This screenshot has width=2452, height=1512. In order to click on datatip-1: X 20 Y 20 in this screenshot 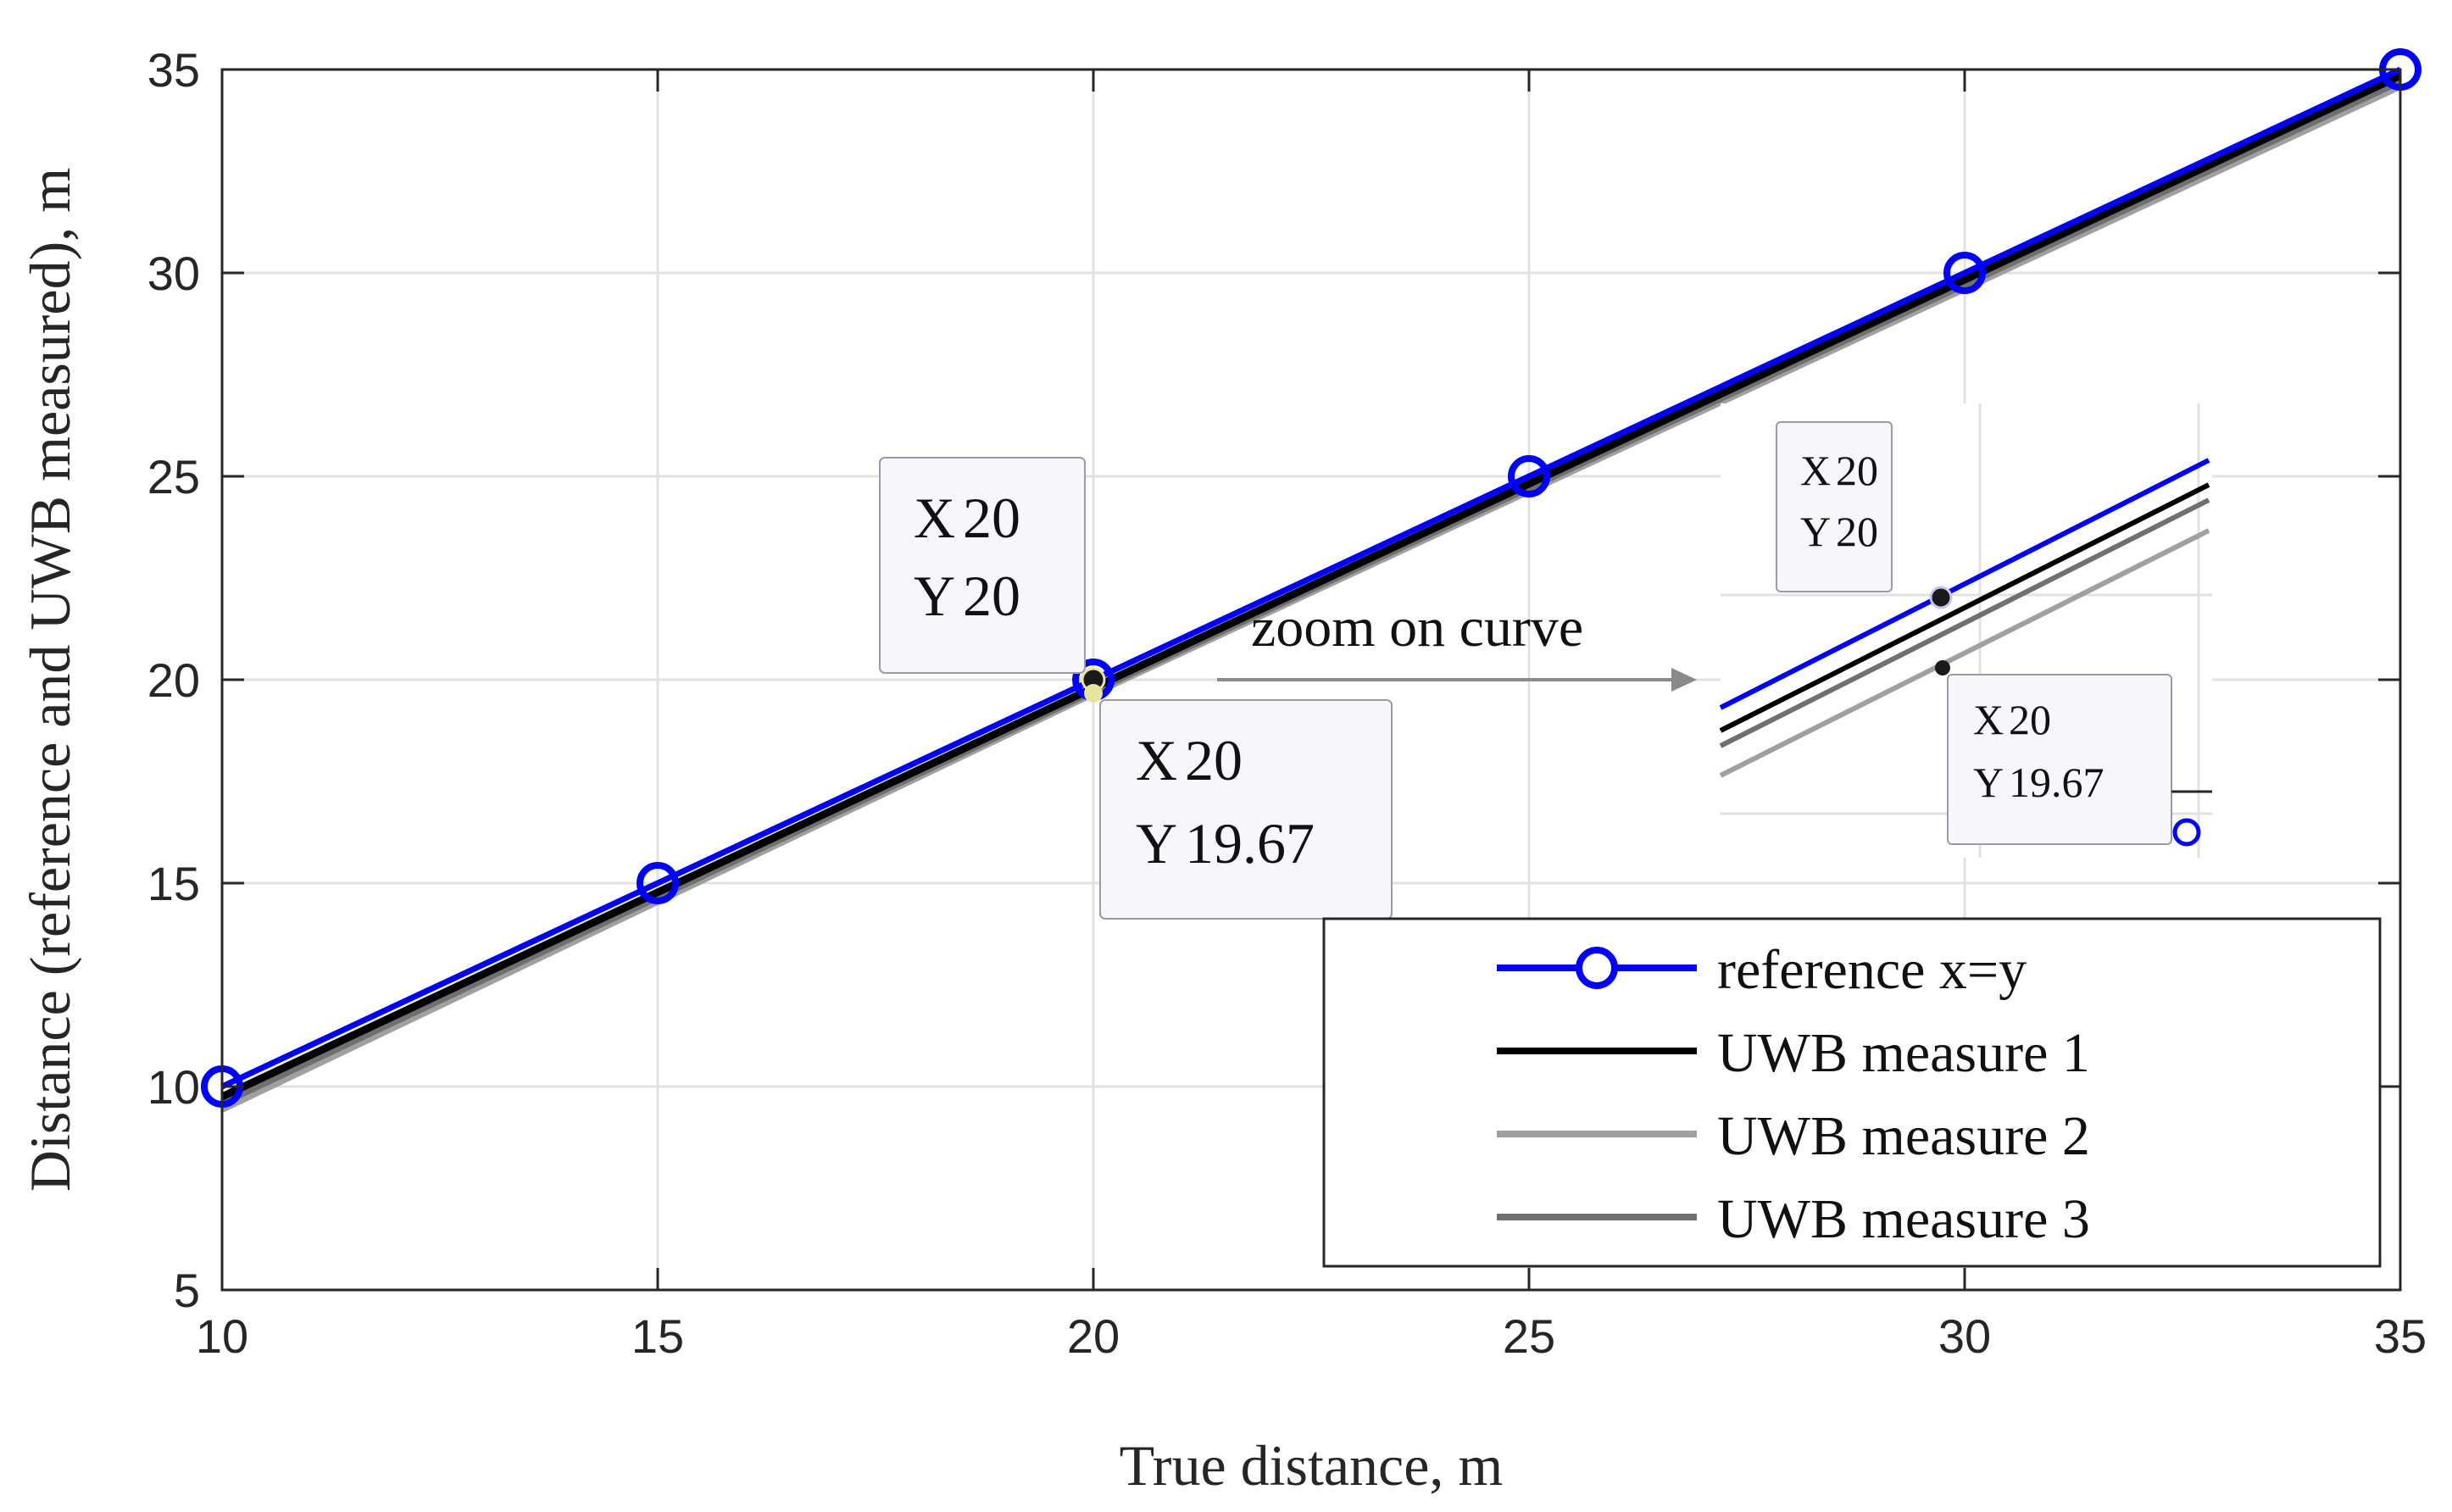, I will do `click(982, 565)`.